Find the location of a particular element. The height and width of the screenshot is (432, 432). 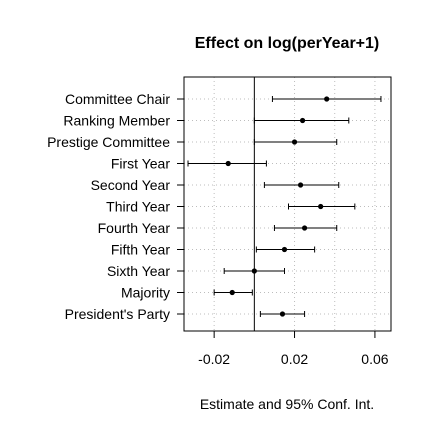

y-tick-label: Fourth Year is located at coordinates (134, 228).